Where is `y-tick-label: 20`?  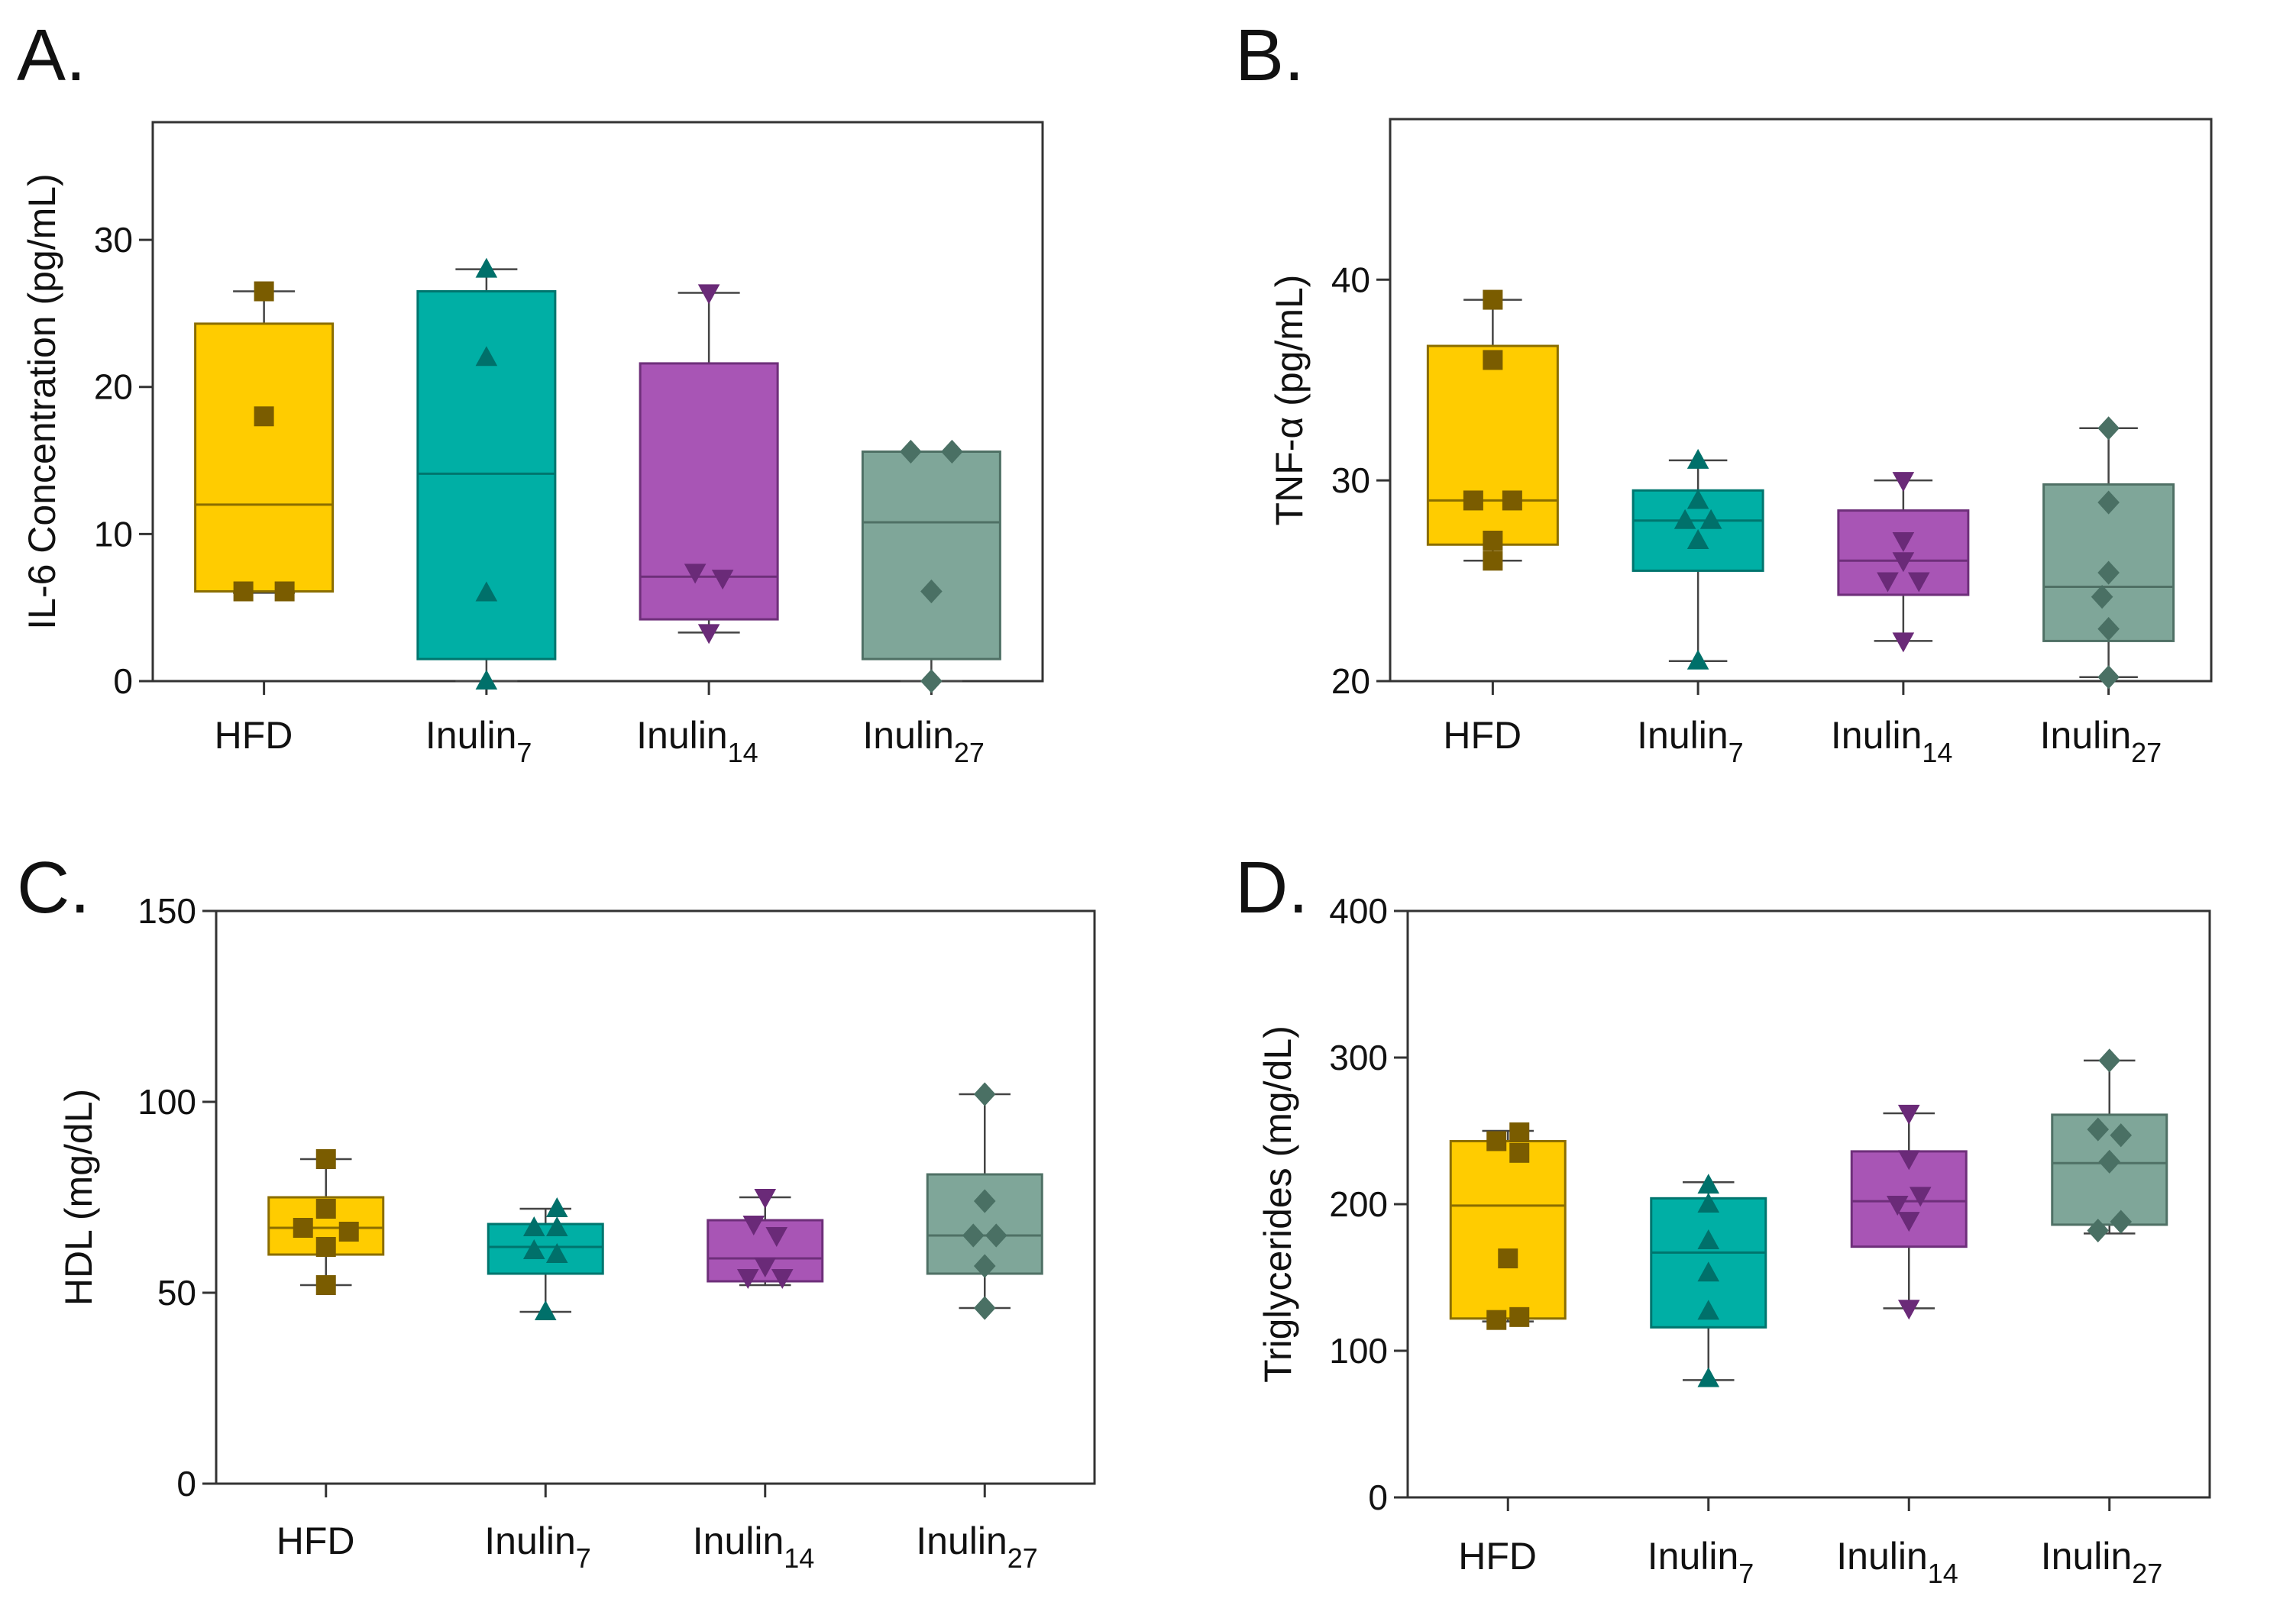 y-tick-label: 20 is located at coordinates (113, 387).